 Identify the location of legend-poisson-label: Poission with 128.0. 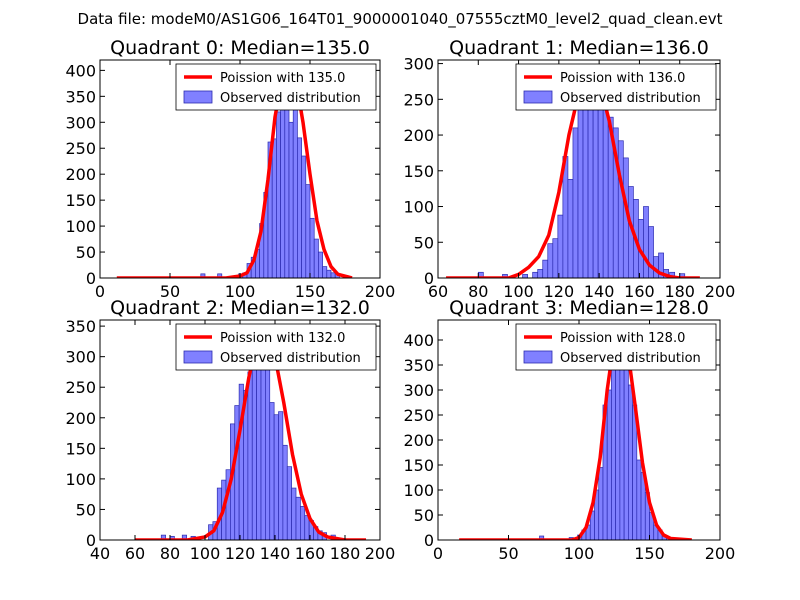
(622, 338).